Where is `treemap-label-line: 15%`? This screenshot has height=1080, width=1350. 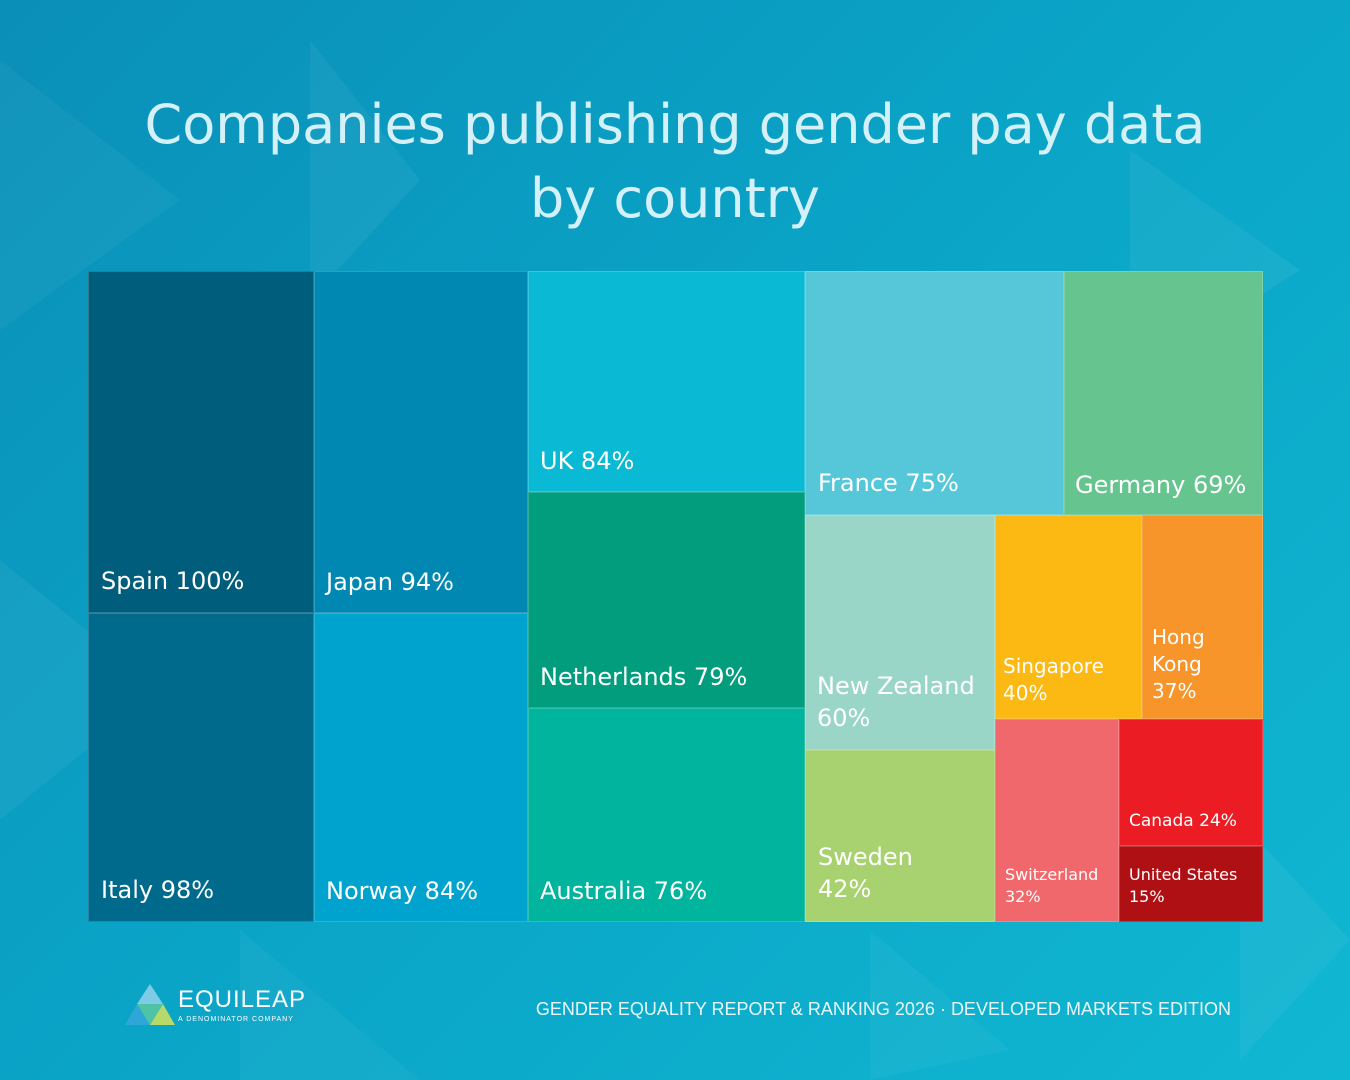
treemap-label-line: 15% is located at coordinates (1147, 896).